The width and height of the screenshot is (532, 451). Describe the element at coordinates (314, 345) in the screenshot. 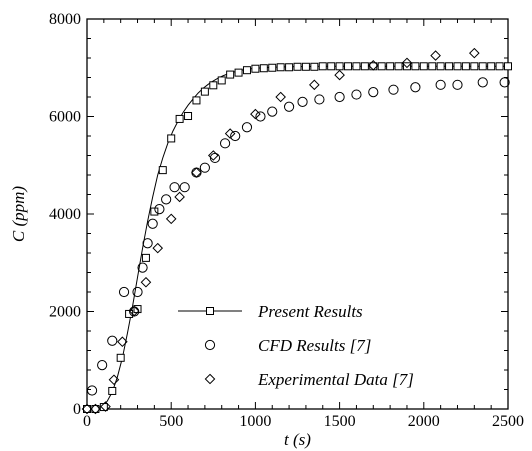

I see `legend-label: CFD Results [7]` at that location.